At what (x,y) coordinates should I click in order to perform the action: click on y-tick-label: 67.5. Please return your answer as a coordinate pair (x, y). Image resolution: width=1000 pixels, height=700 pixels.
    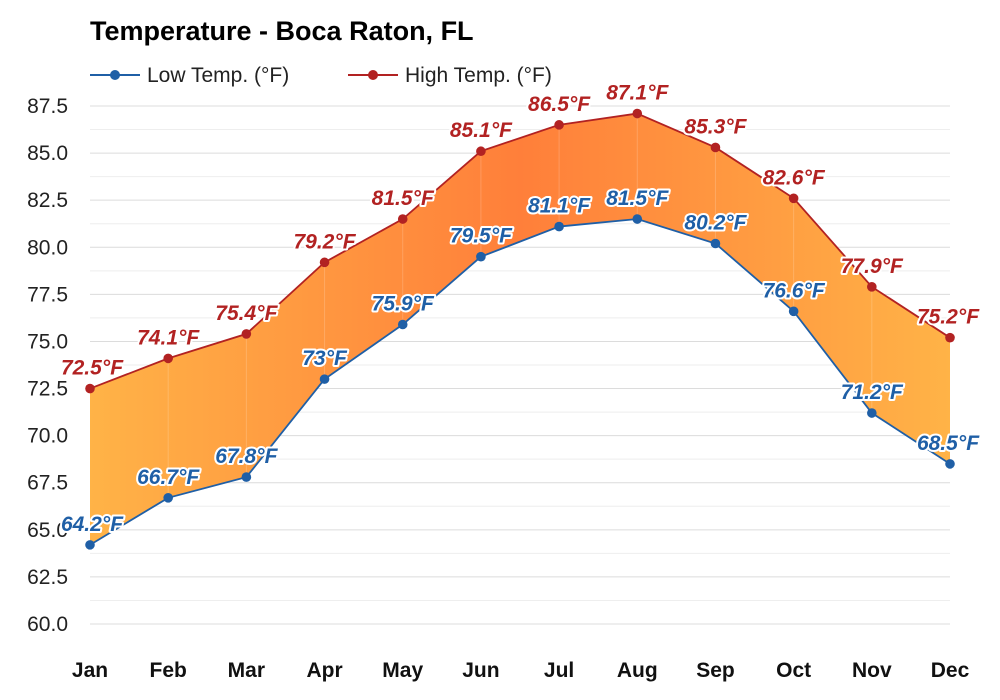
    Looking at the image, I should click on (47, 483).